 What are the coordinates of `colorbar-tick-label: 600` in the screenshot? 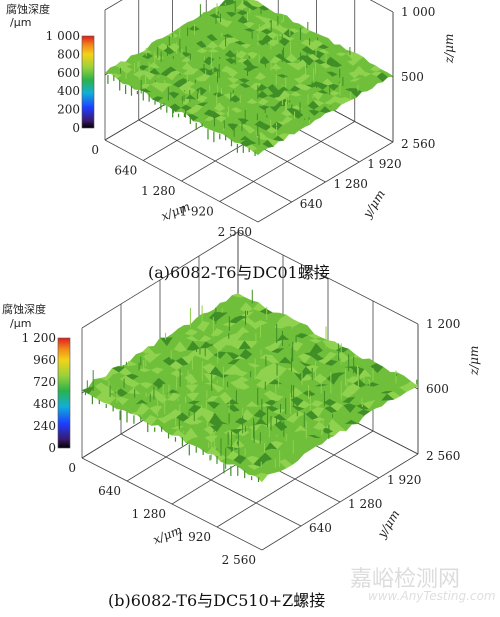 It's located at (68, 73).